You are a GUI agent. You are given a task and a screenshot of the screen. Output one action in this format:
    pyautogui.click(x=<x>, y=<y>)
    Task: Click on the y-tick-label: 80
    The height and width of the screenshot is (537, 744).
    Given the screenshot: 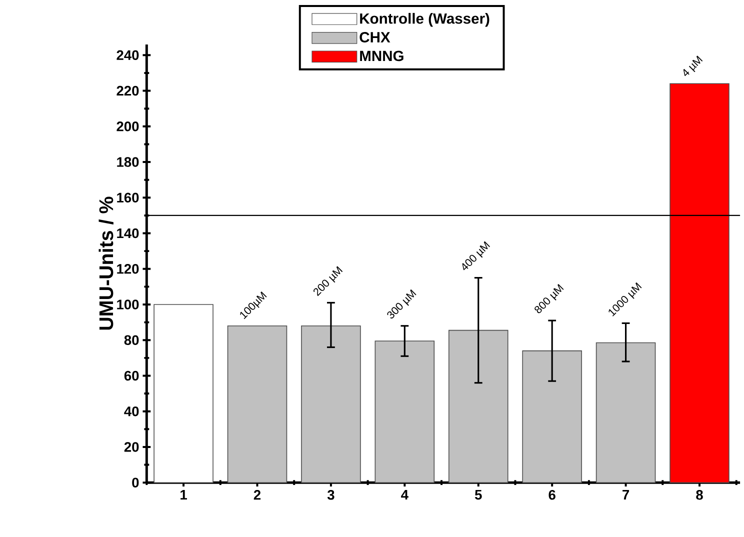 What is the action you would take?
    pyautogui.click(x=131, y=340)
    